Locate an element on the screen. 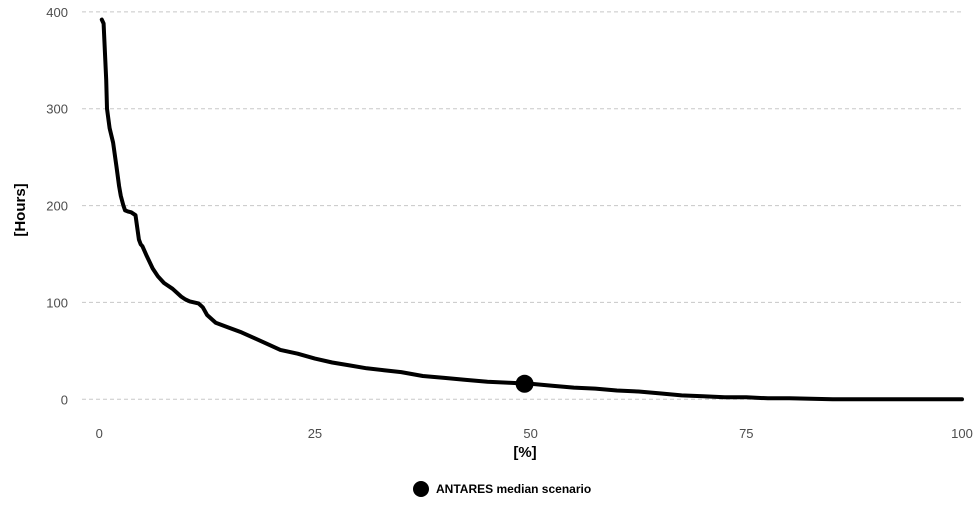 The height and width of the screenshot is (505, 978). legend-marker is located at coordinates (421, 489).